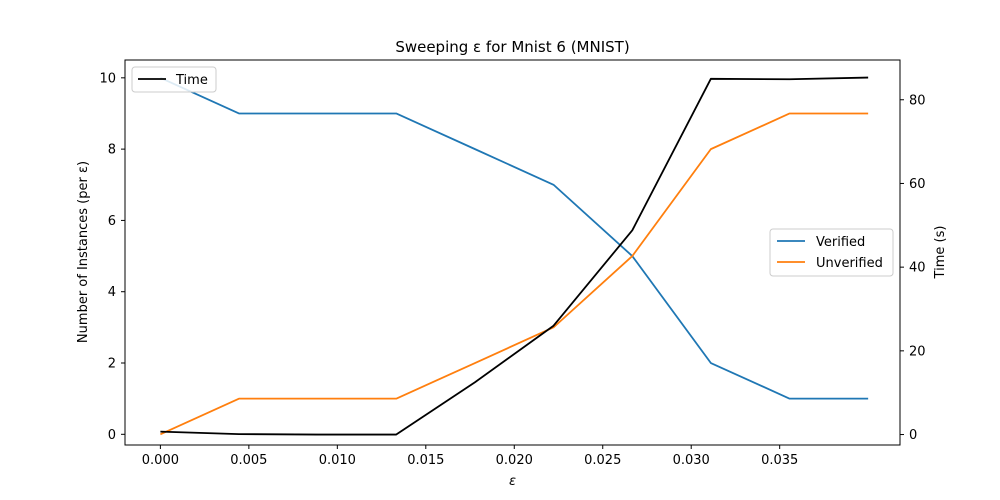 The width and height of the screenshot is (1000, 500). I want to click on y-left-tick-label: 8, so click(112, 150).